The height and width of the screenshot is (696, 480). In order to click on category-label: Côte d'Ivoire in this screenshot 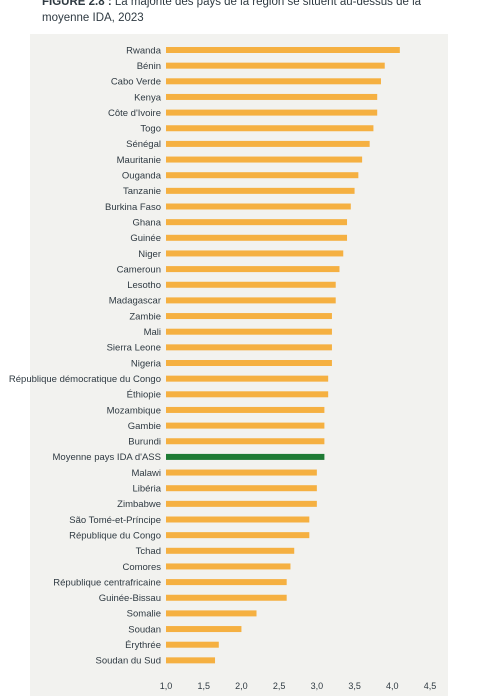, I will do `click(134, 113)`.